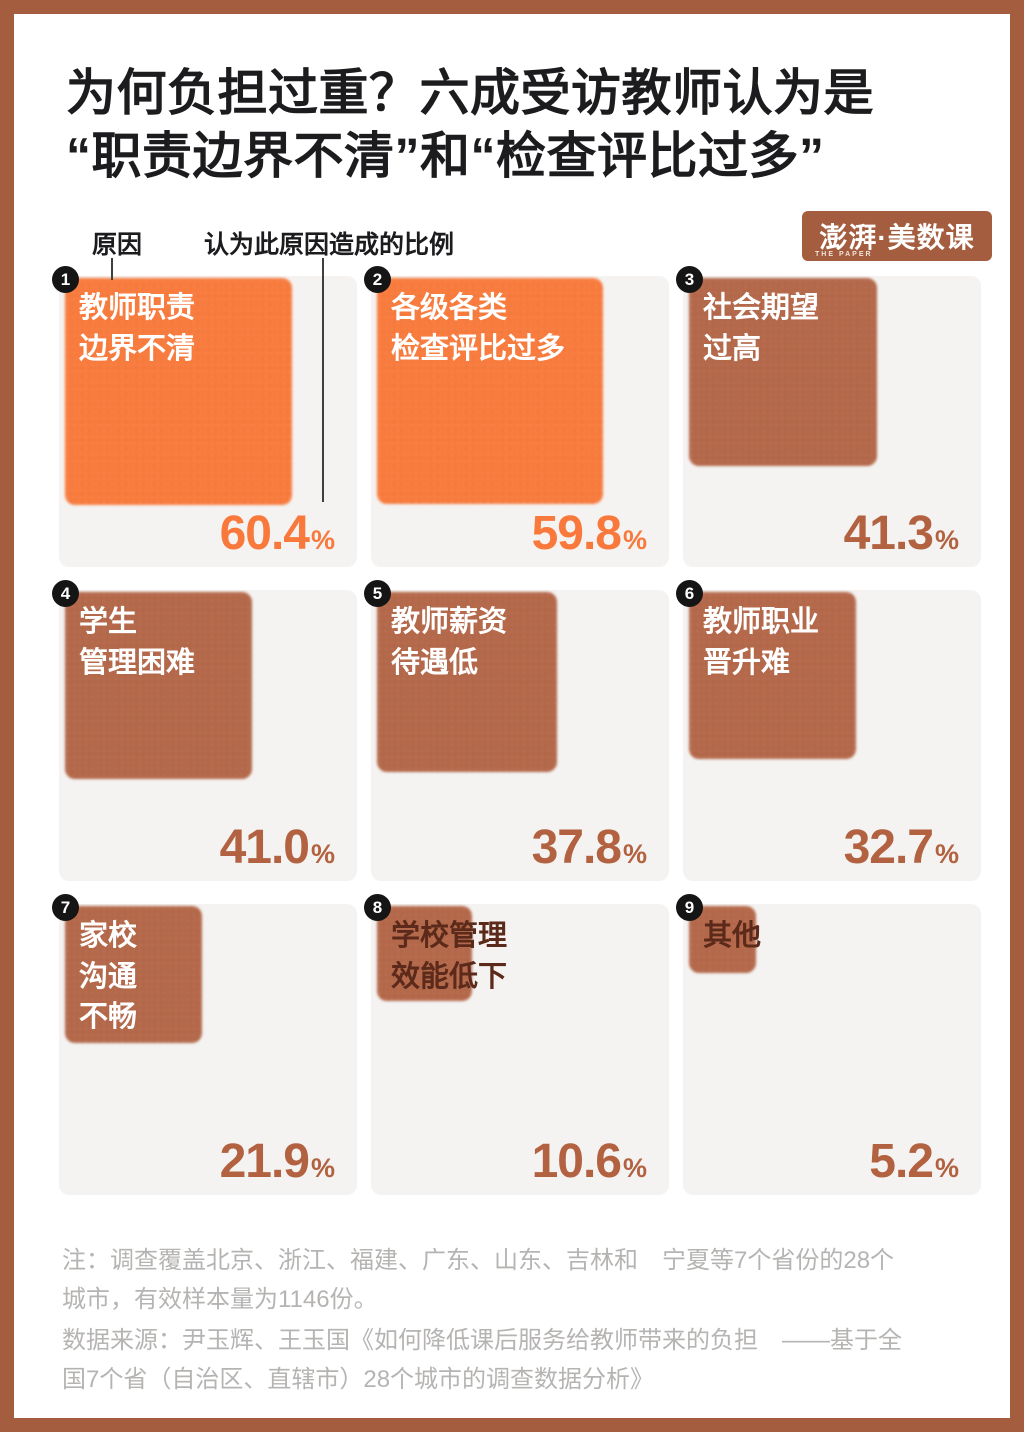  What do you see at coordinates (576, 847) in the screenshot?
I see `value-number: 37.8` at bounding box center [576, 847].